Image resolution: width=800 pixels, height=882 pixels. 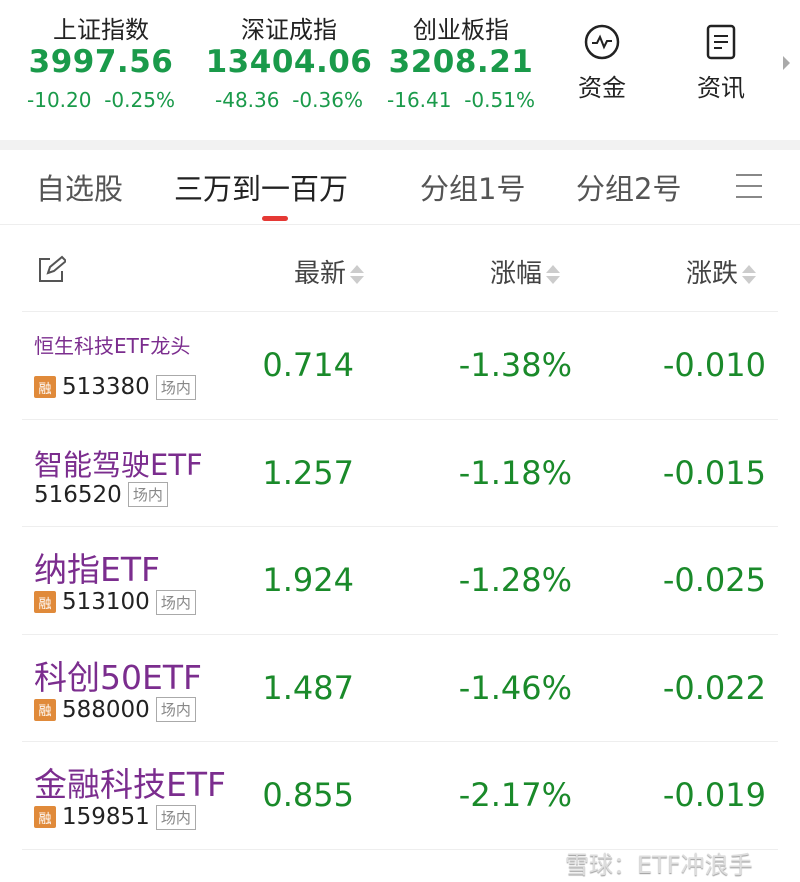 I want to click on stock-code: 513100, so click(x=106, y=602).